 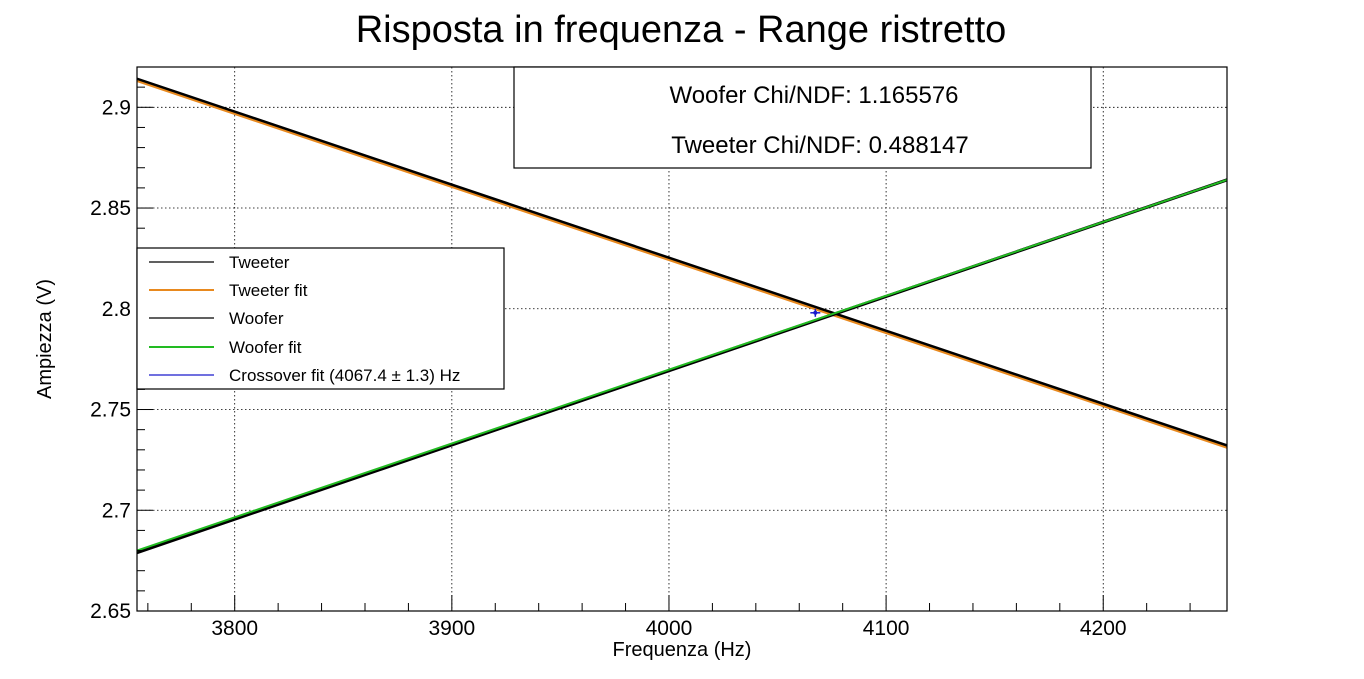 I want to click on y-tick-label-3: 2.8, so click(x=116, y=309).